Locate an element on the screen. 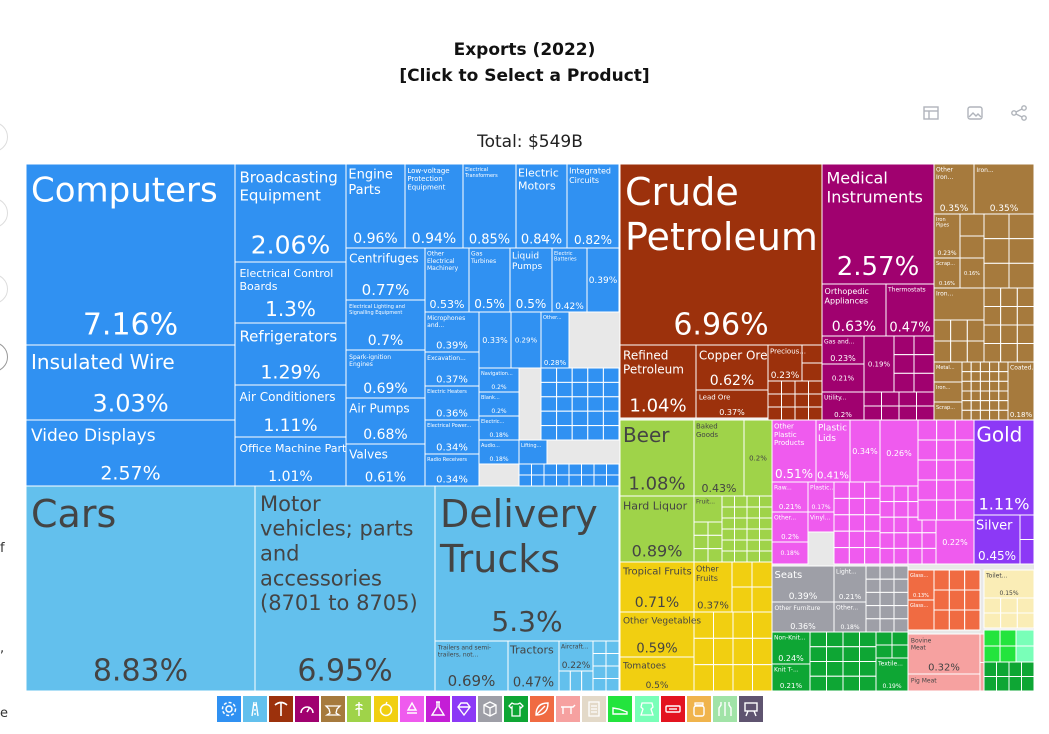 The image size is (1049, 734). tile-integrated-circuits: Integrated Circuits 0.82% is located at coordinates (593, 206).